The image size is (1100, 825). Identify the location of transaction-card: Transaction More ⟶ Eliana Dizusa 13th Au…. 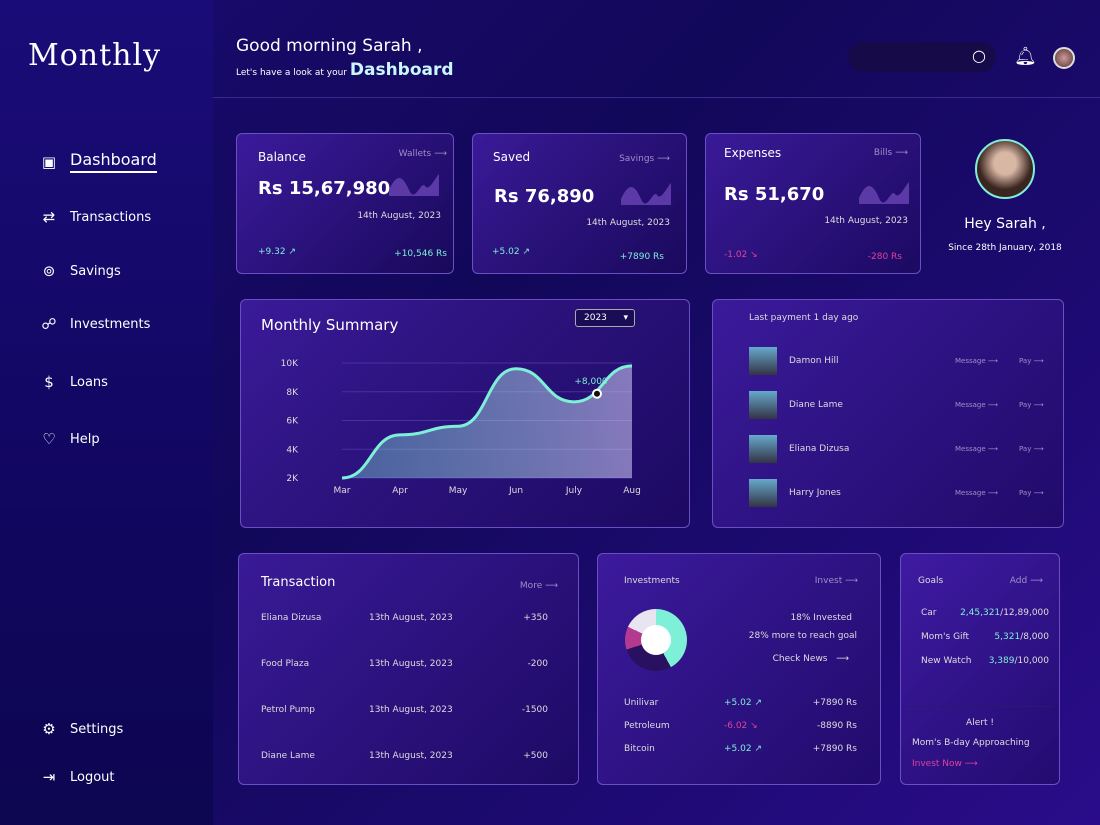
(408, 669).